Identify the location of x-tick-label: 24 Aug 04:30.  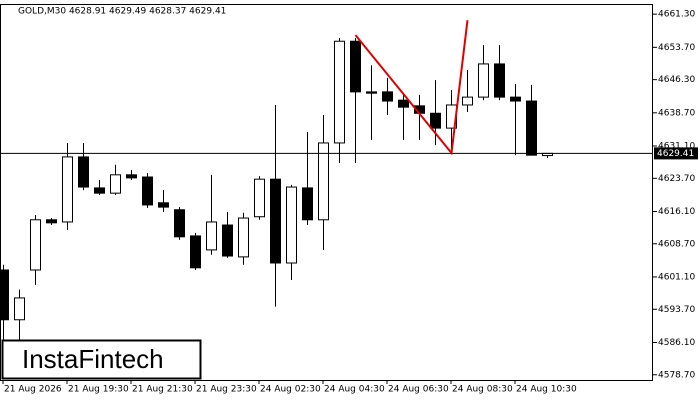
(354, 390).